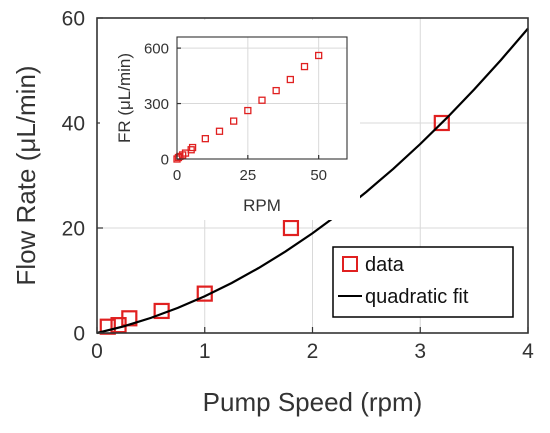 This screenshot has height=433, width=550. What do you see at coordinates (73, 18) in the screenshot?
I see `y-tick-label: 60` at bounding box center [73, 18].